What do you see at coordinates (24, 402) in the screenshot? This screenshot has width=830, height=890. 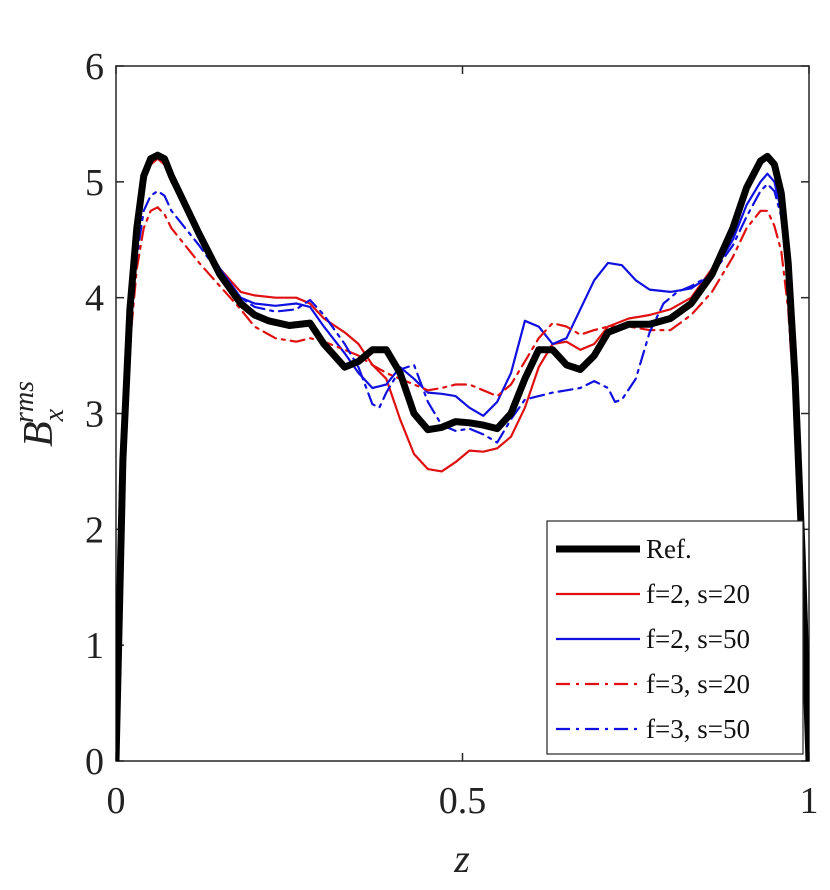 I see `y-axis-label-sup: rms` at bounding box center [24, 402].